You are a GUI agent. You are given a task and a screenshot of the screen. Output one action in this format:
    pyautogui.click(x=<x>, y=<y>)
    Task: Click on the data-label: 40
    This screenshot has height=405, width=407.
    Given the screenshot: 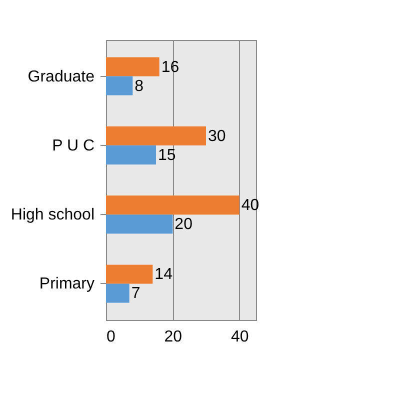 What is the action you would take?
    pyautogui.click(x=250, y=205)
    